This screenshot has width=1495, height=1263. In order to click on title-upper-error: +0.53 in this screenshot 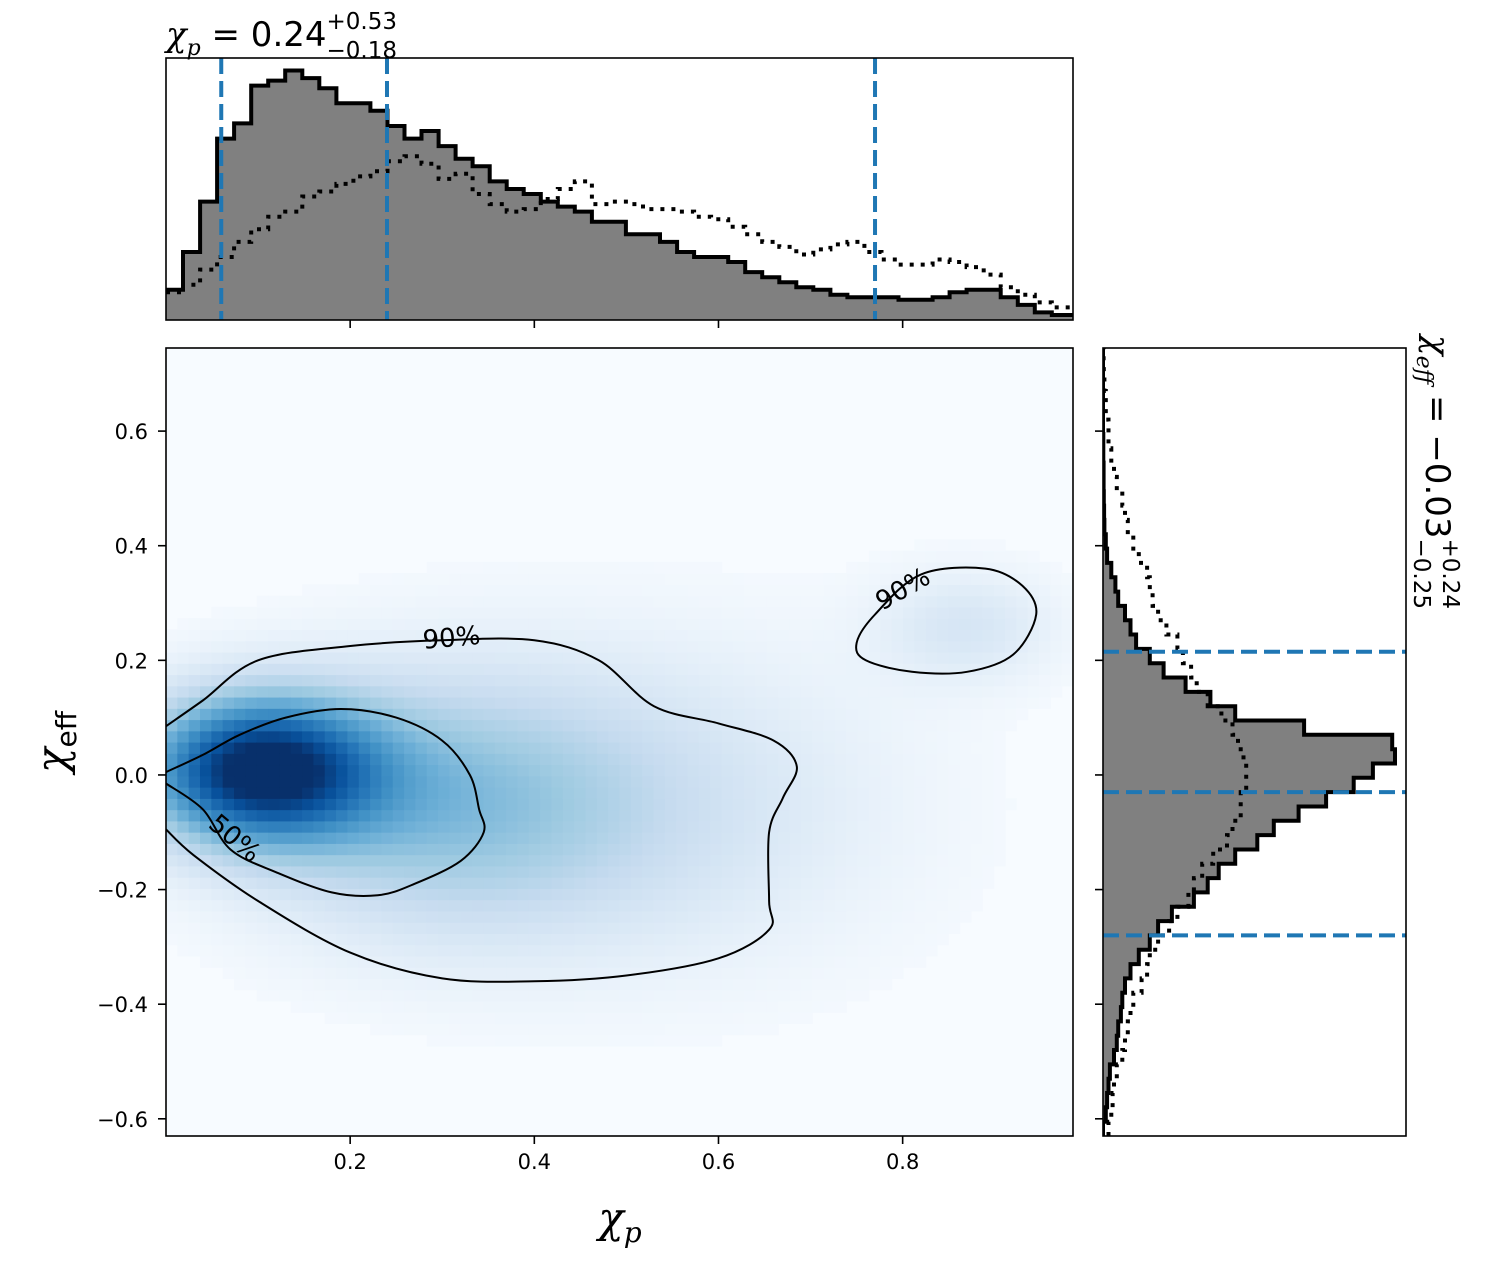, I will do `click(362, 22)`.